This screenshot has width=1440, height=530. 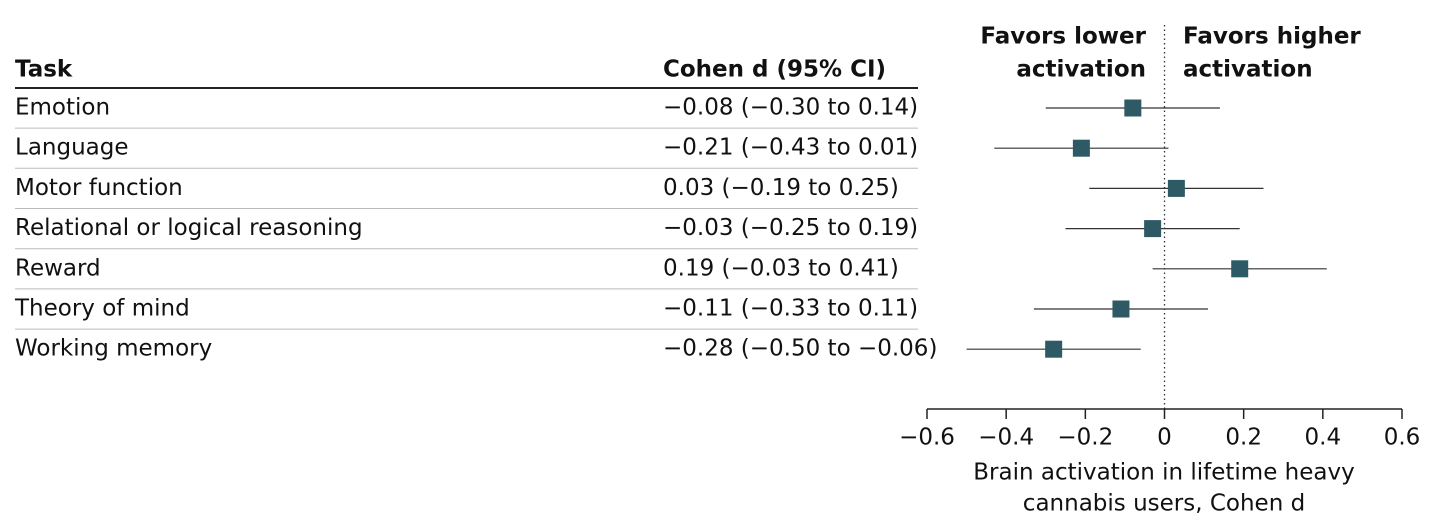 I want to click on x-tick-label: −0.6, so click(x=927, y=438).